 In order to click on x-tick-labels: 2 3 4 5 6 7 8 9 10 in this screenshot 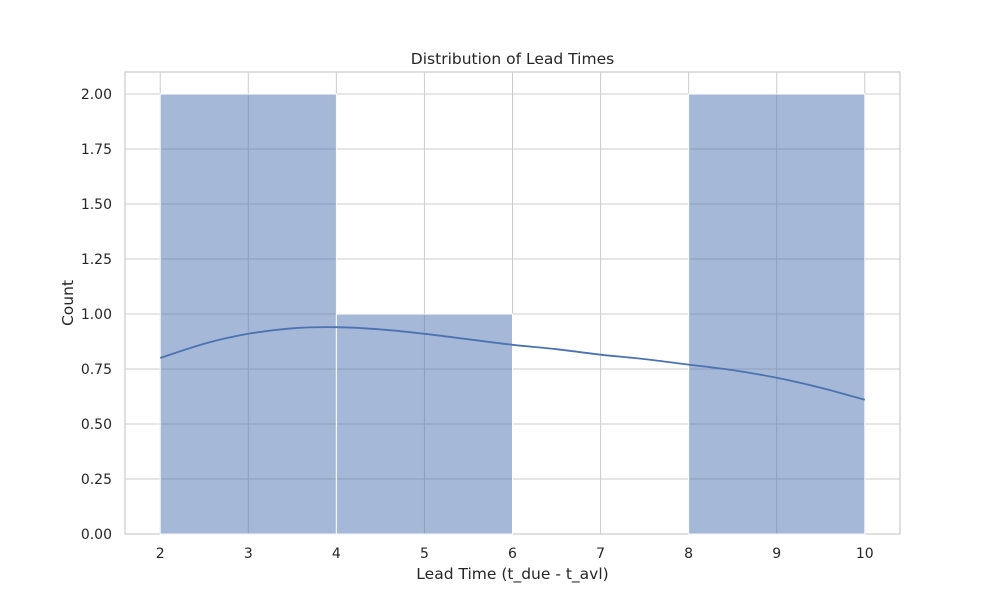, I will do `click(515, 554)`.